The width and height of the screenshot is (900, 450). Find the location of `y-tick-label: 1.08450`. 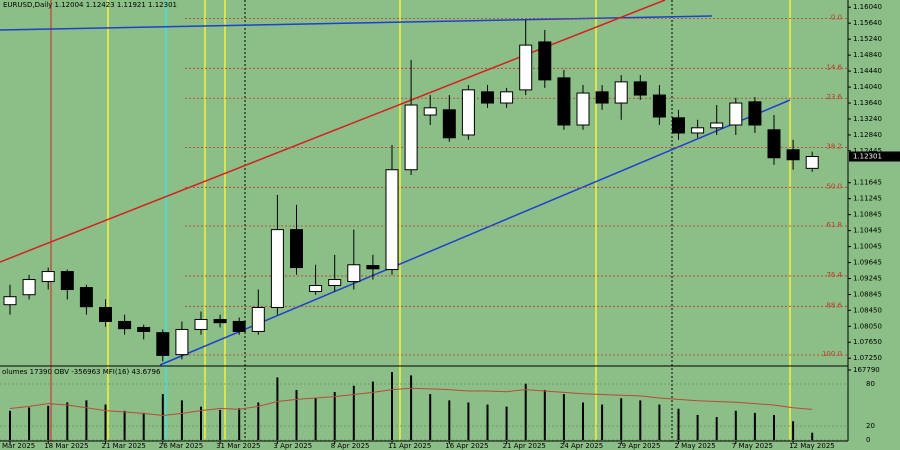

y-tick-label: 1.08450 is located at coordinates (867, 310).